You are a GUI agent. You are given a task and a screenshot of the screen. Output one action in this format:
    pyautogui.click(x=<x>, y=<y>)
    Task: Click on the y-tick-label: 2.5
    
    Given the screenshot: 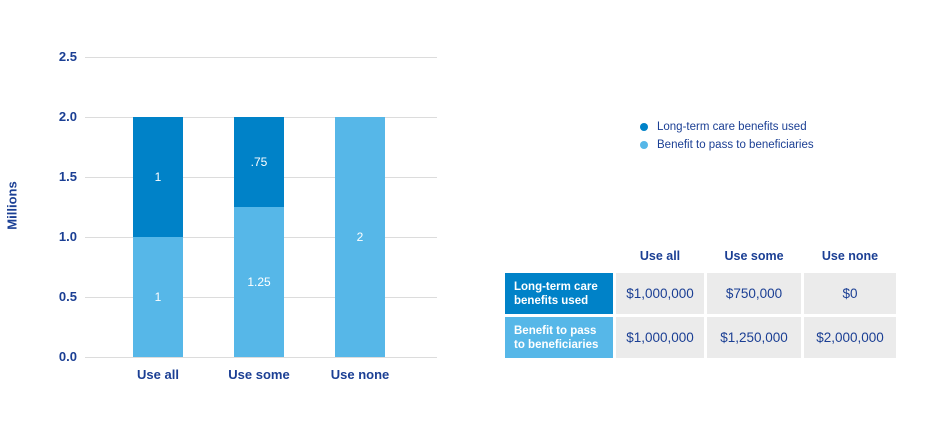 What is the action you would take?
    pyautogui.click(x=67, y=56)
    